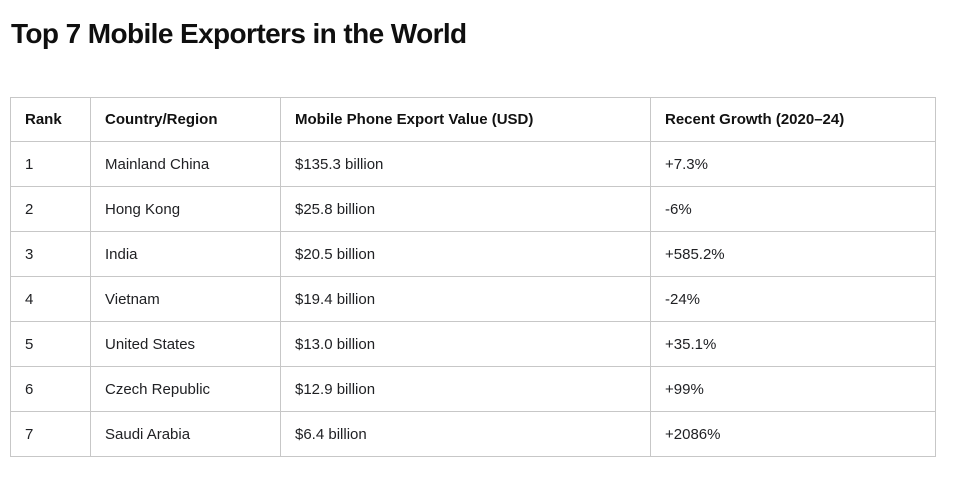 Image resolution: width=959 pixels, height=488 pixels. What do you see at coordinates (793, 164) in the screenshot?
I see `growth-cell: +7.3%` at bounding box center [793, 164].